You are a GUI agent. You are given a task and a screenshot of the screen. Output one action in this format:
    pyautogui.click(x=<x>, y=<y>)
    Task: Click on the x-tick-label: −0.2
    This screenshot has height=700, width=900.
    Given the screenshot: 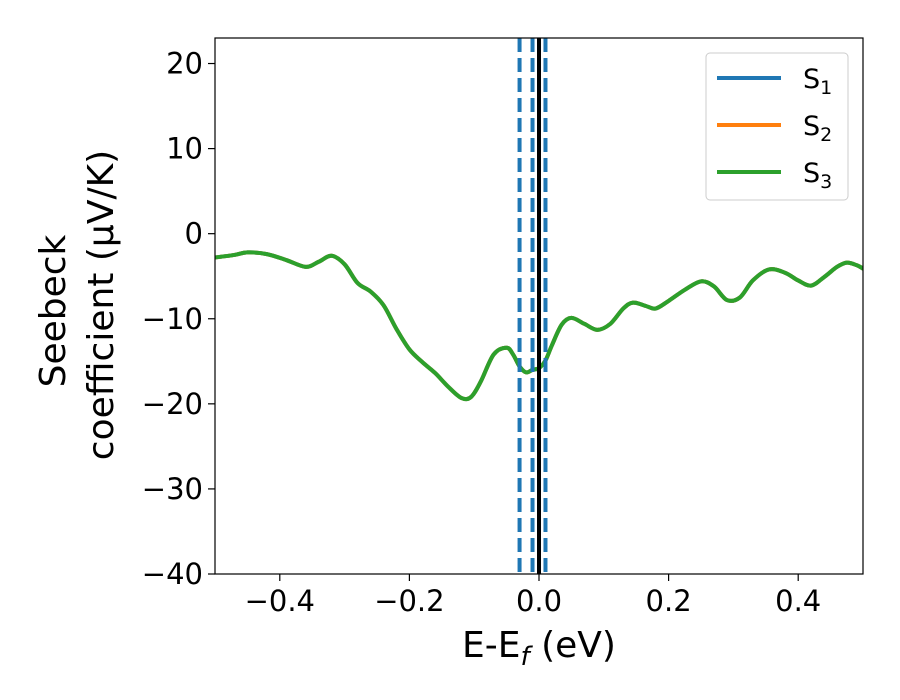 What is the action you would take?
    pyautogui.click(x=409, y=601)
    